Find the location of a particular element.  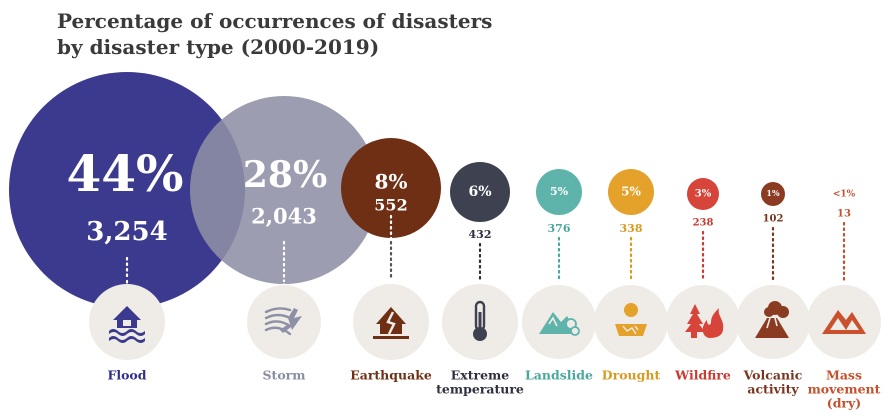

bubble-earthquake-house is located at coordinates (391, 188).